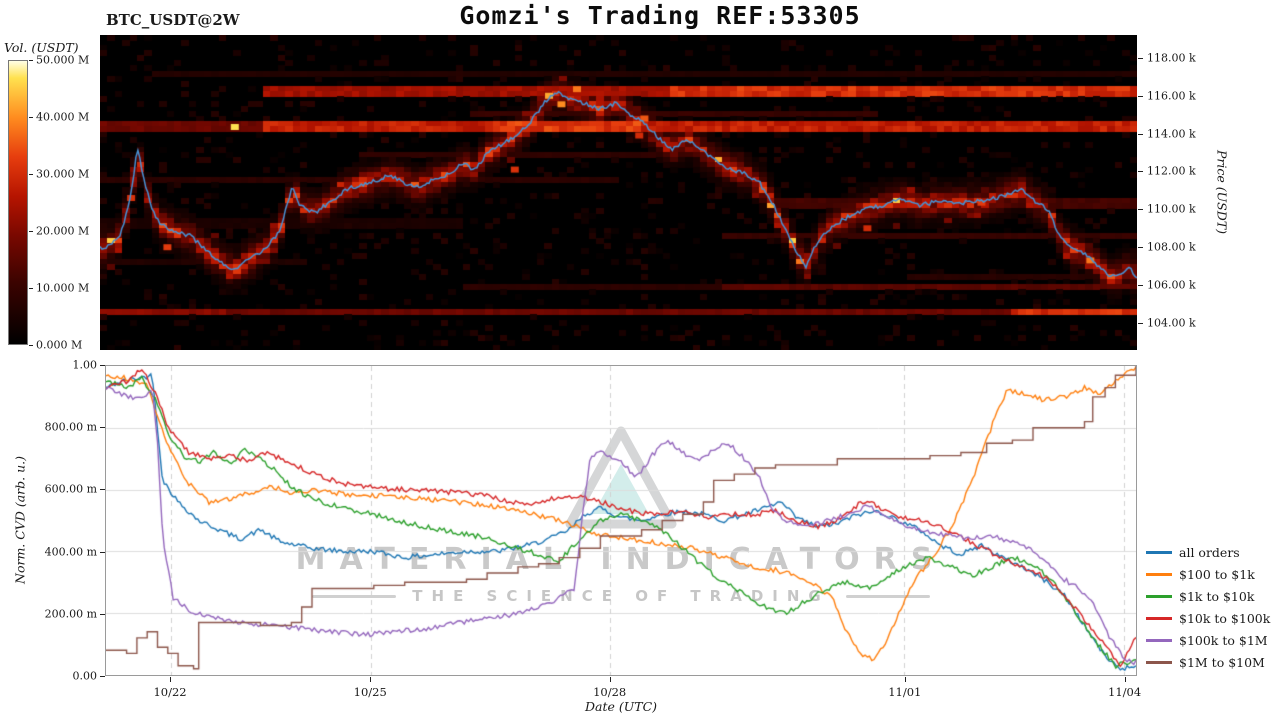 The height and width of the screenshot is (720, 1280). I want to click on price-tick-label: 108.00 k, so click(1171, 247).